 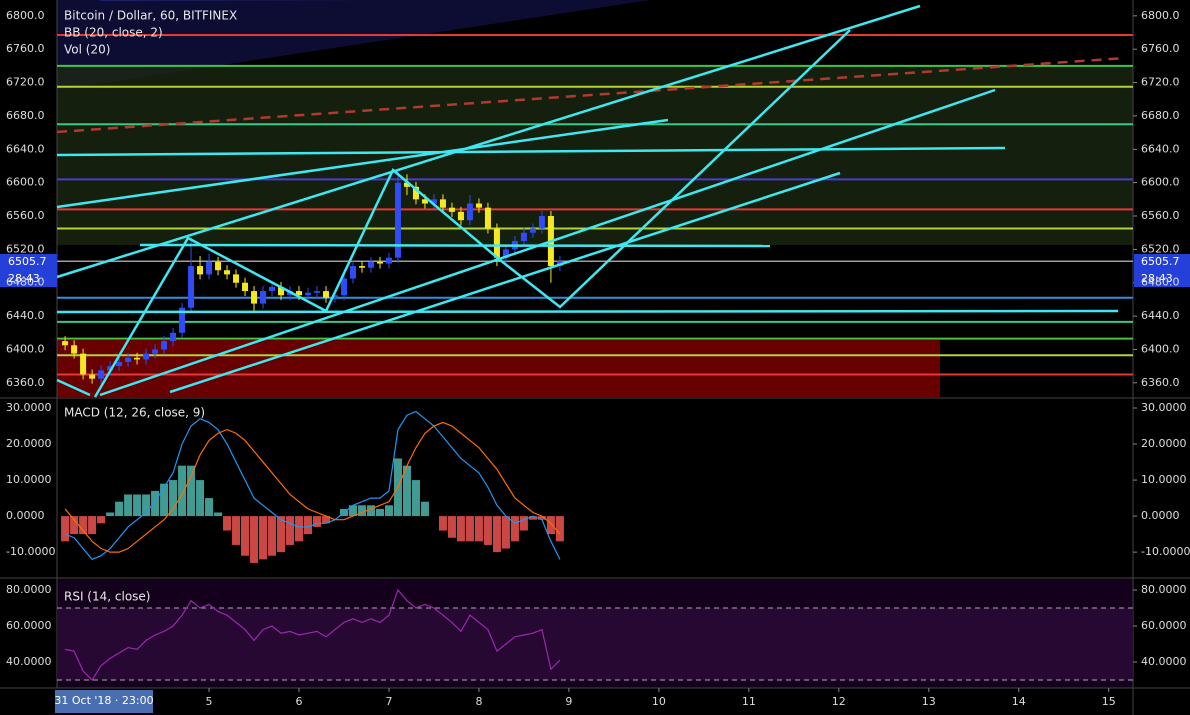 What do you see at coordinates (591, 95) in the screenshot?
I see `dashed-trend` at bounding box center [591, 95].